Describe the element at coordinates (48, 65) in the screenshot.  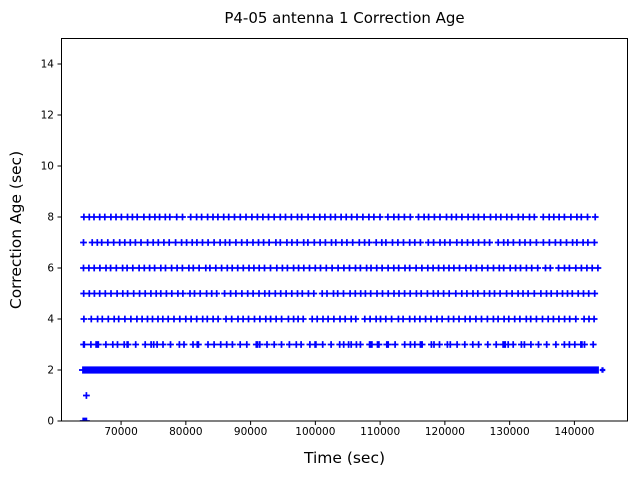
I see `y-tick-label: 14` at that location.